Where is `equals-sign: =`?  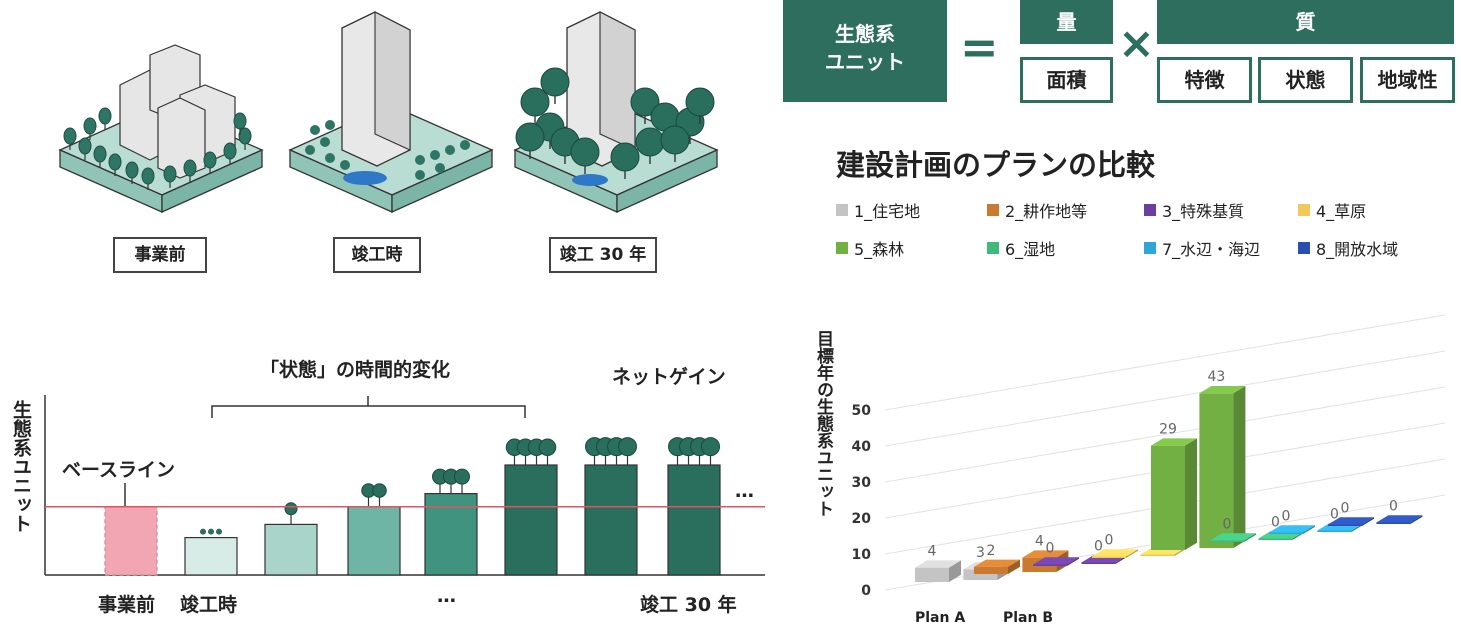
equals-sign: = is located at coordinates (979, 47).